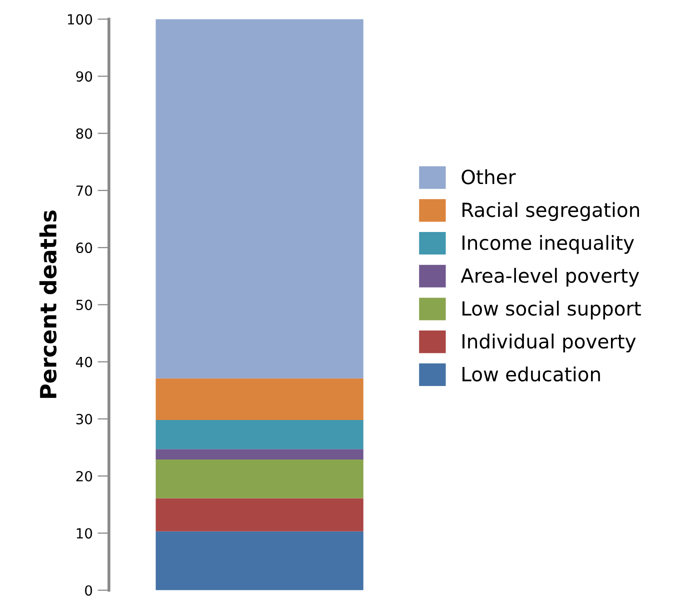 The width and height of the screenshot is (683, 598). Describe the element at coordinates (84, 476) in the screenshot. I see `y-tick-label: 20` at that location.